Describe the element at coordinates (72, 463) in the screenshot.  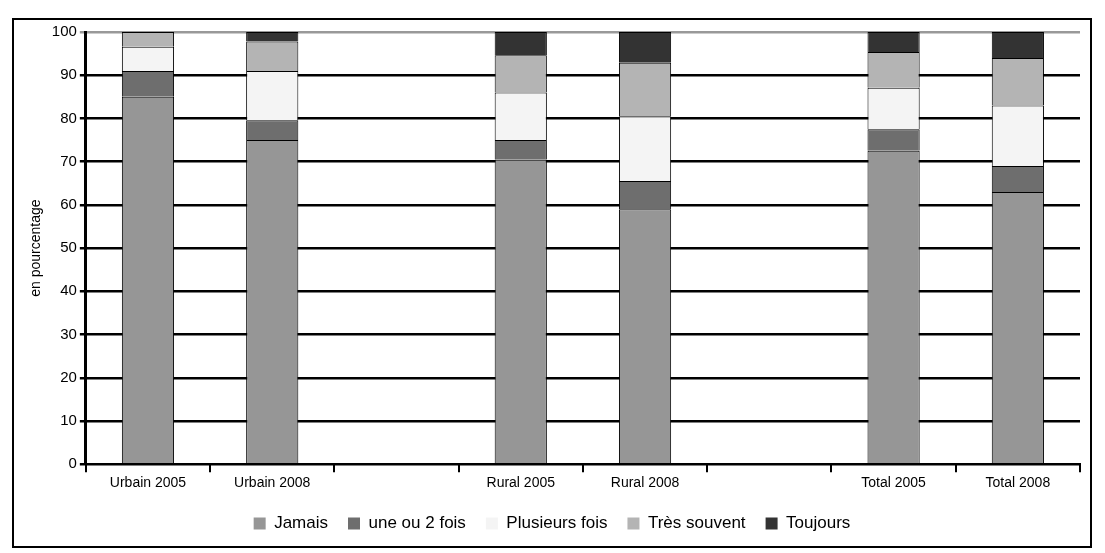
I see `y-tick-label: 0` at that location.